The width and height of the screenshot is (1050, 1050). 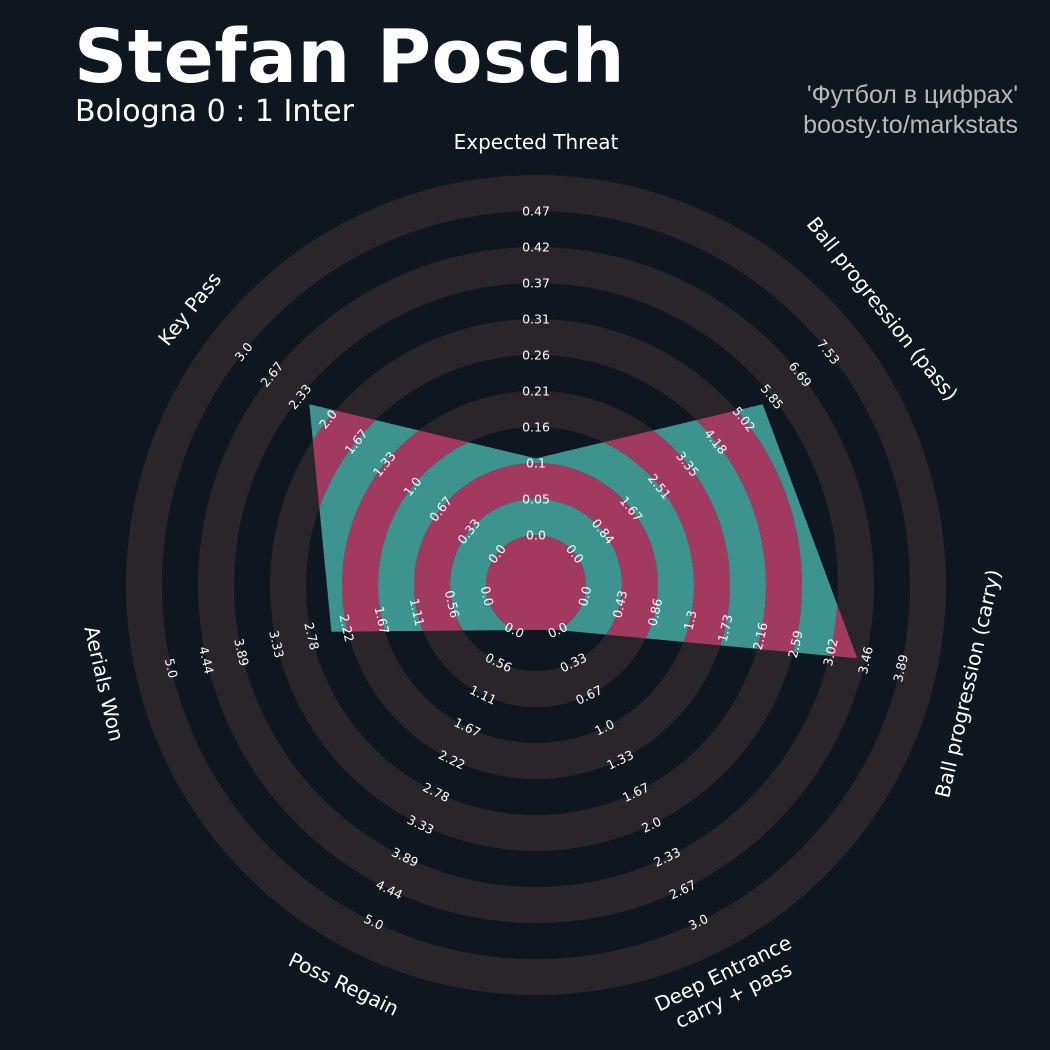 I want to click on axis-label: Expected Threat, so click(x=536, y=142).